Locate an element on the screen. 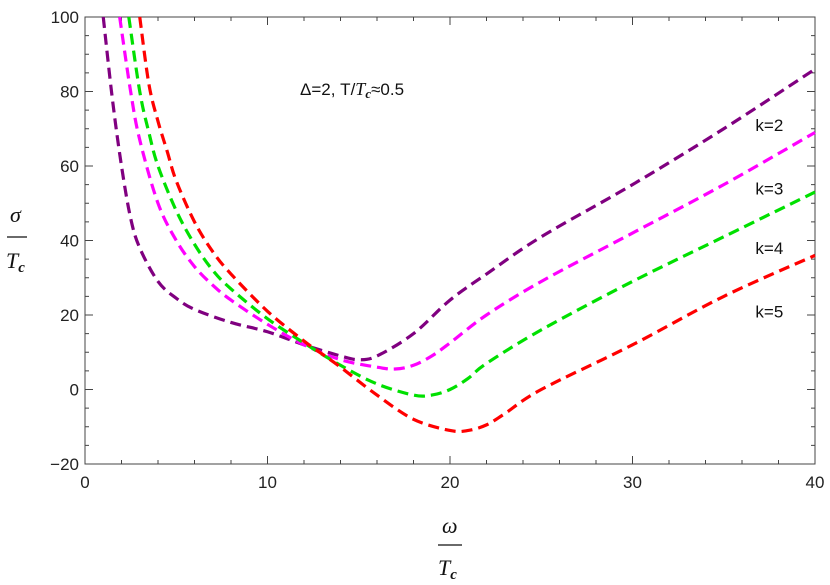 The width and height of the screenshot is (830, 585). x-tick-label: 20 is located at coordinates (450, 482).